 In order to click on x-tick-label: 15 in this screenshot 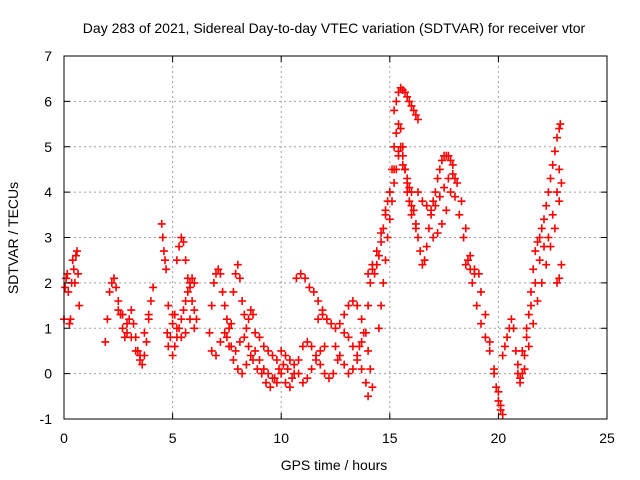, I will do `click(390, 438)`.